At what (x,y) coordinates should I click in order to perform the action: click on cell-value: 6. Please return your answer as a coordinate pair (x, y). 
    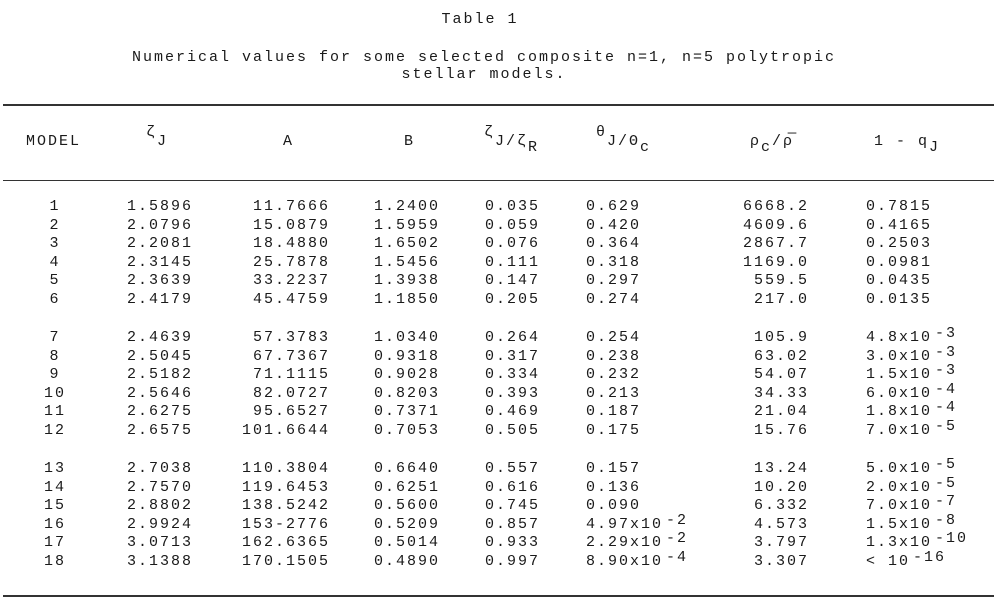
    Looking at the image, I should click on (55, 299).